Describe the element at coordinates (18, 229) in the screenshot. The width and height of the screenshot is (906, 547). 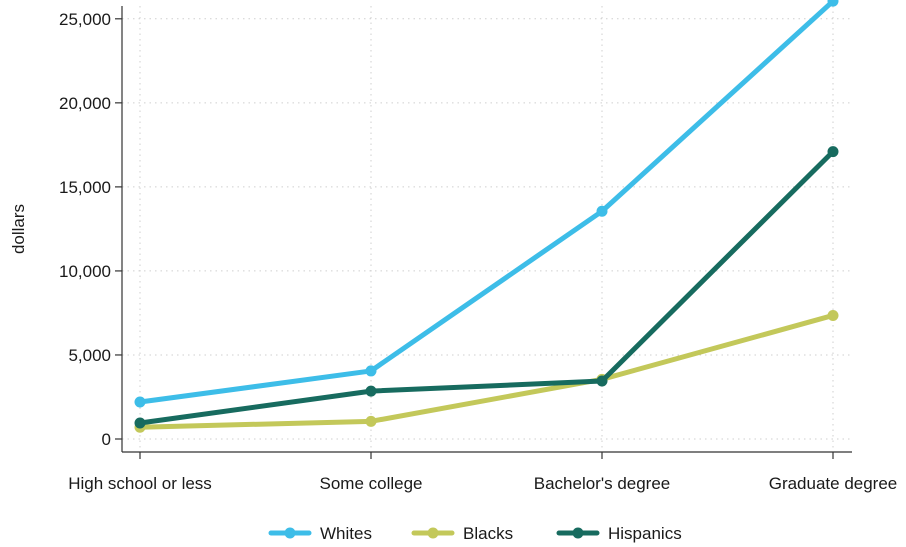
I see `y-axis-title: dollars` at that location.